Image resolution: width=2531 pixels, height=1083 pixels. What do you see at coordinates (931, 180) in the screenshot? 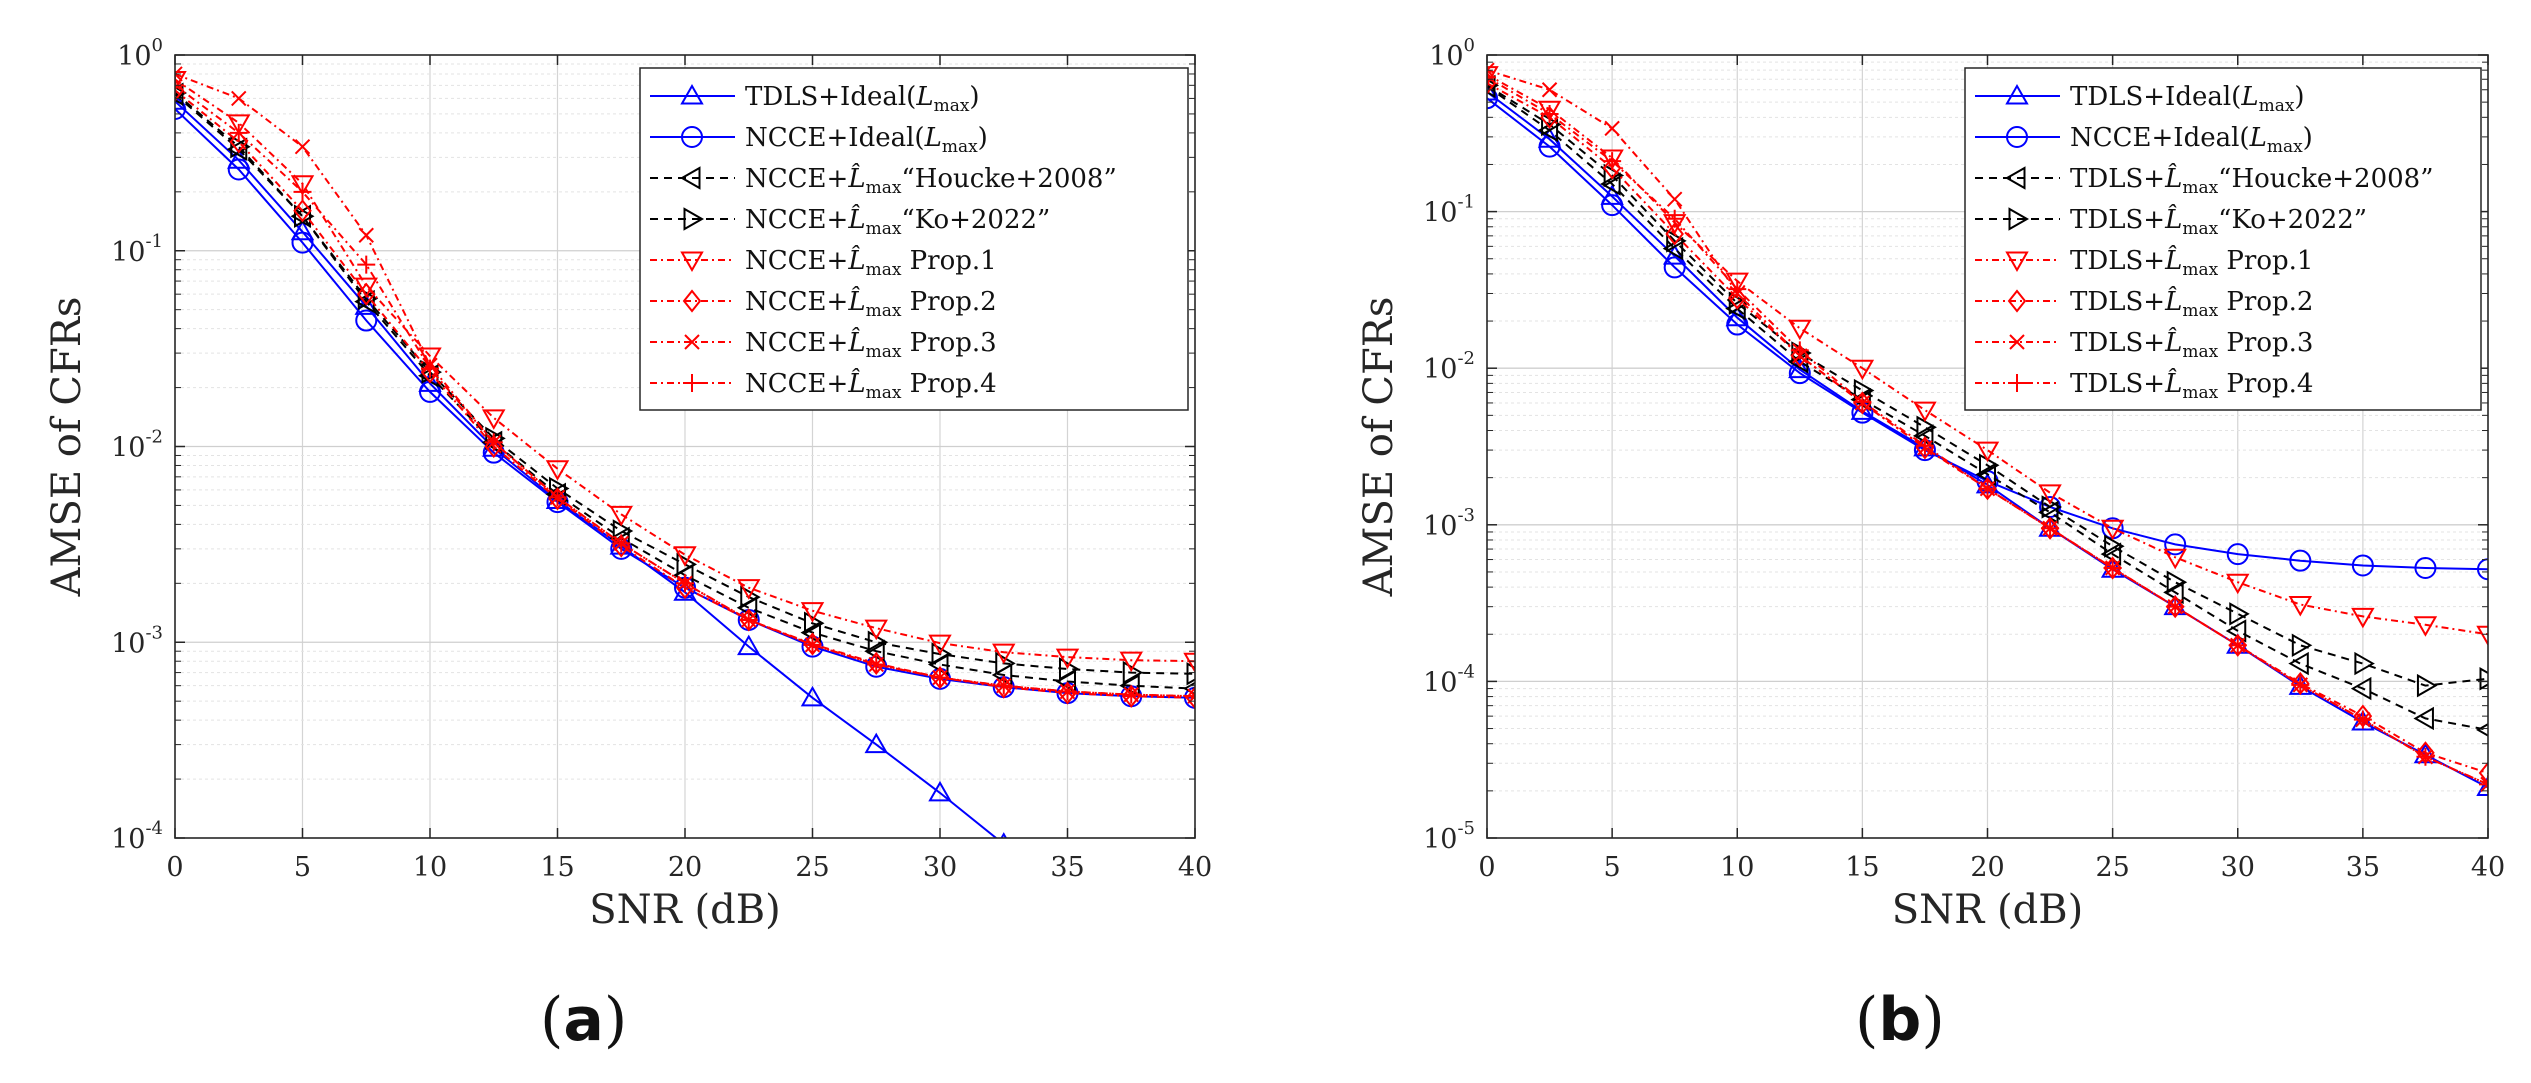
I see `legend-label-2: NCCE+L̂max“Houcke+2008”` at bounding box center [931, 180].